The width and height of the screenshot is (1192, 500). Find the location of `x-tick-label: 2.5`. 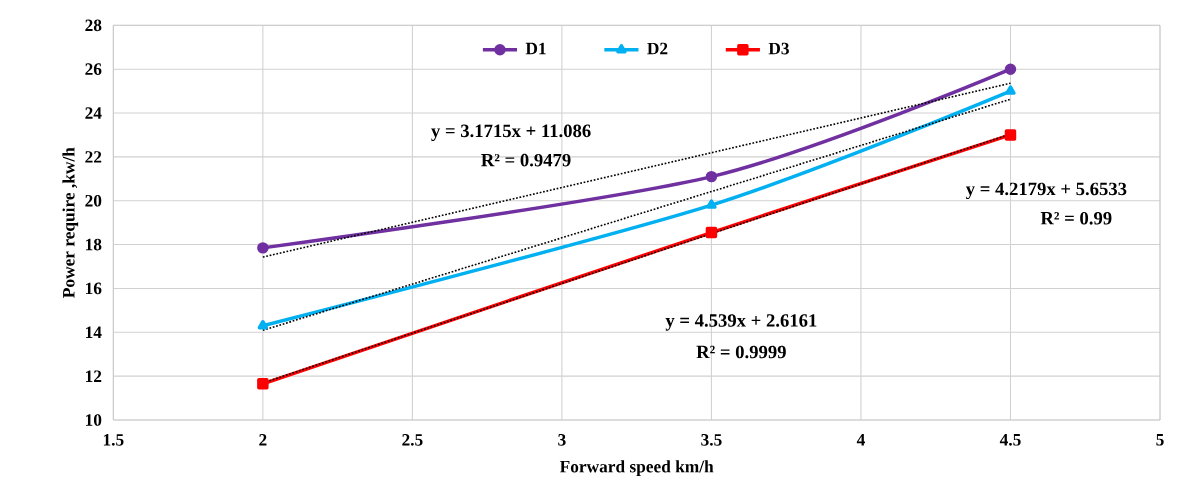

x-tick-label: 2.5 is located at coordinates (412, 440).